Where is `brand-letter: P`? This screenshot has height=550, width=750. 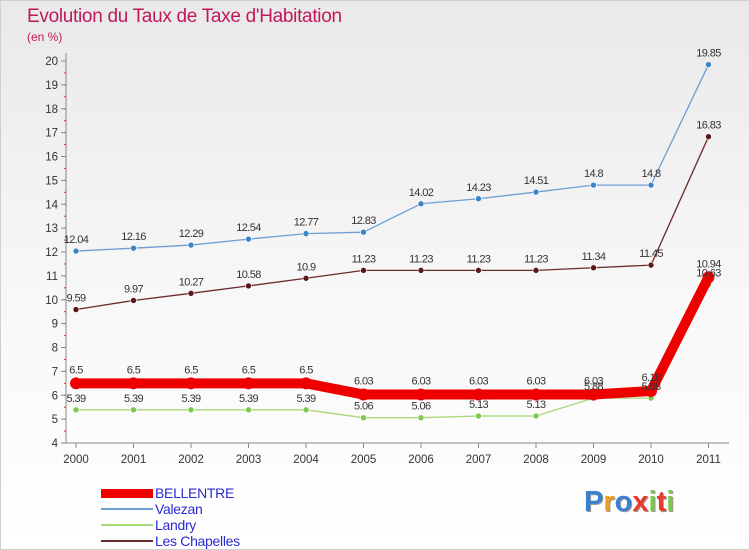 brand-letter: P is located at coordinates (594, 502).